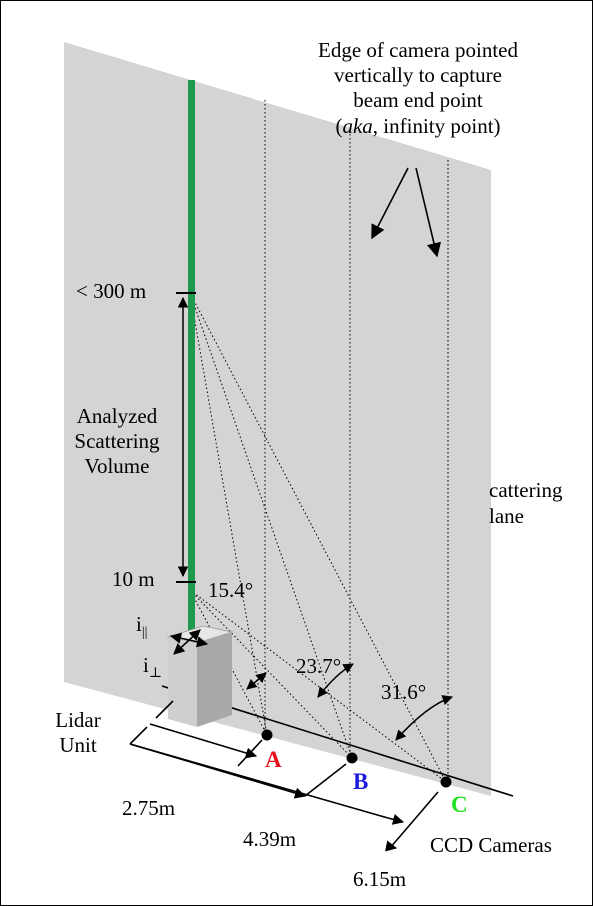 This screenshot has width=593, height=906. I want to click on ccd-cameras-label: CCD Cameras, so click(491, 845).